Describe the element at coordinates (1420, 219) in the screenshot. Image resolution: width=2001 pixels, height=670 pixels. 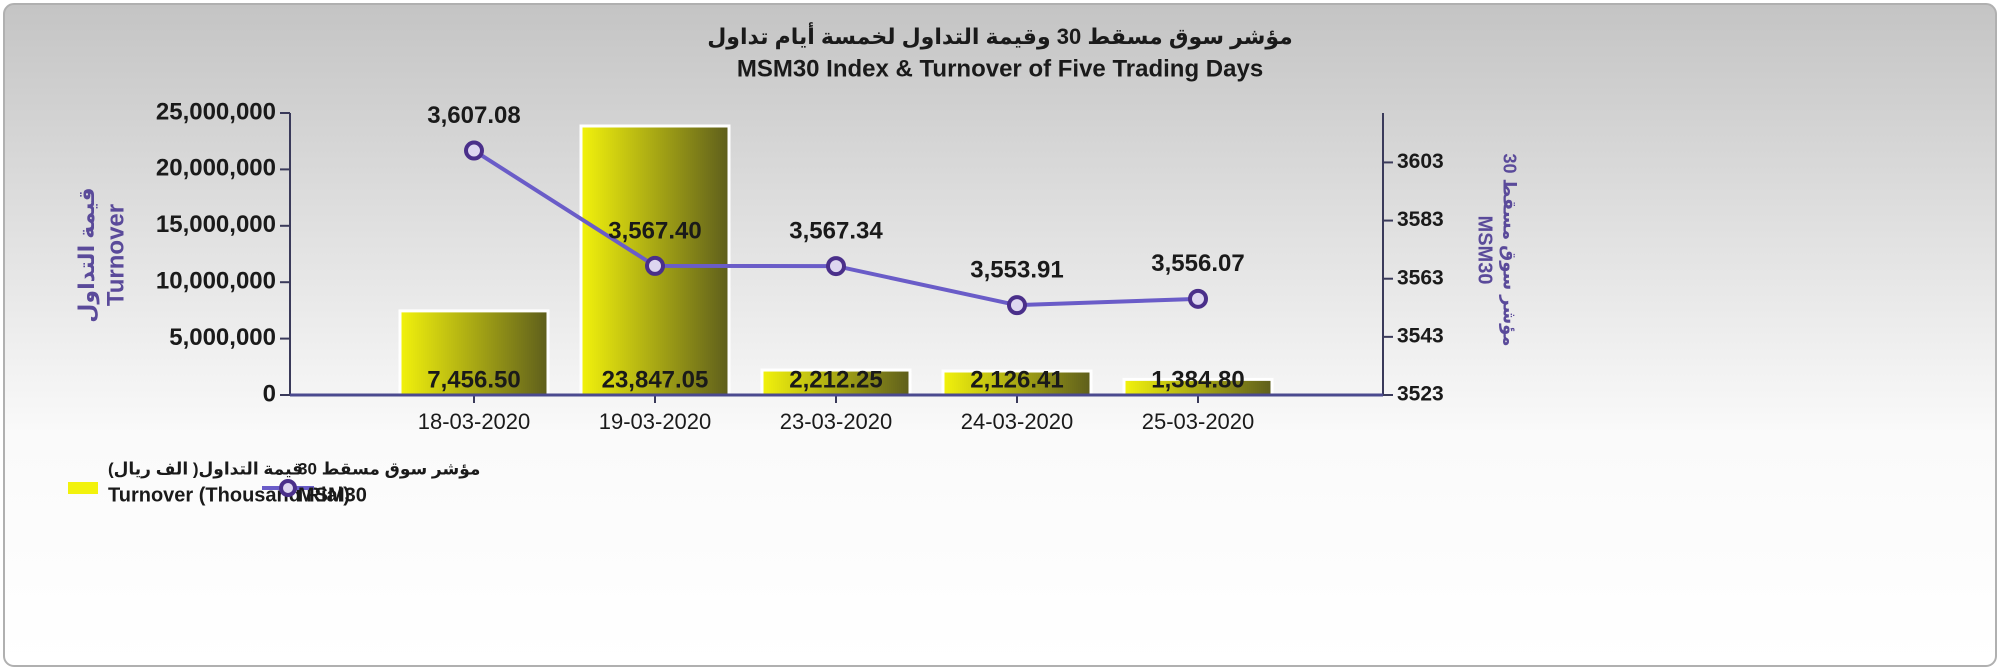
I see `y2-tick-label: 3583` at that location.